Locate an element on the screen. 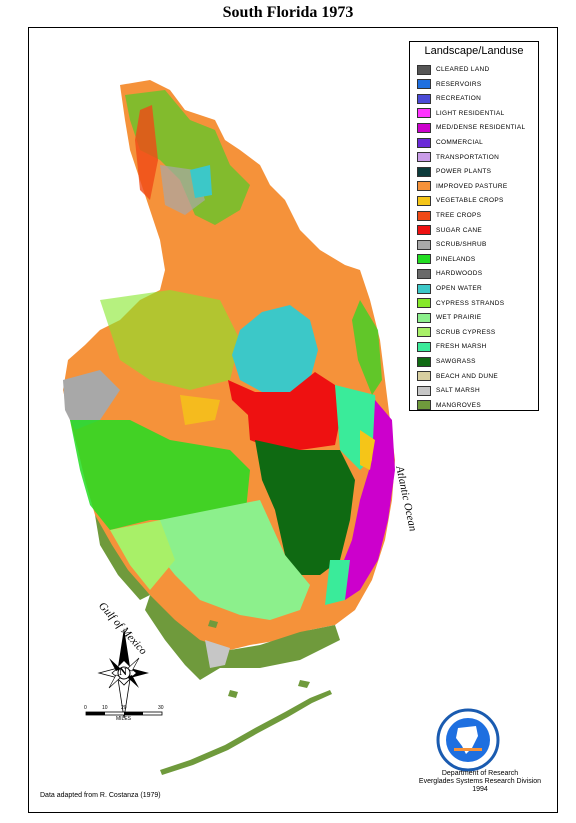 The width and height of the screenshot is (576, 823). legend-label: SALT MARSH is located at coordinates (458, 391).